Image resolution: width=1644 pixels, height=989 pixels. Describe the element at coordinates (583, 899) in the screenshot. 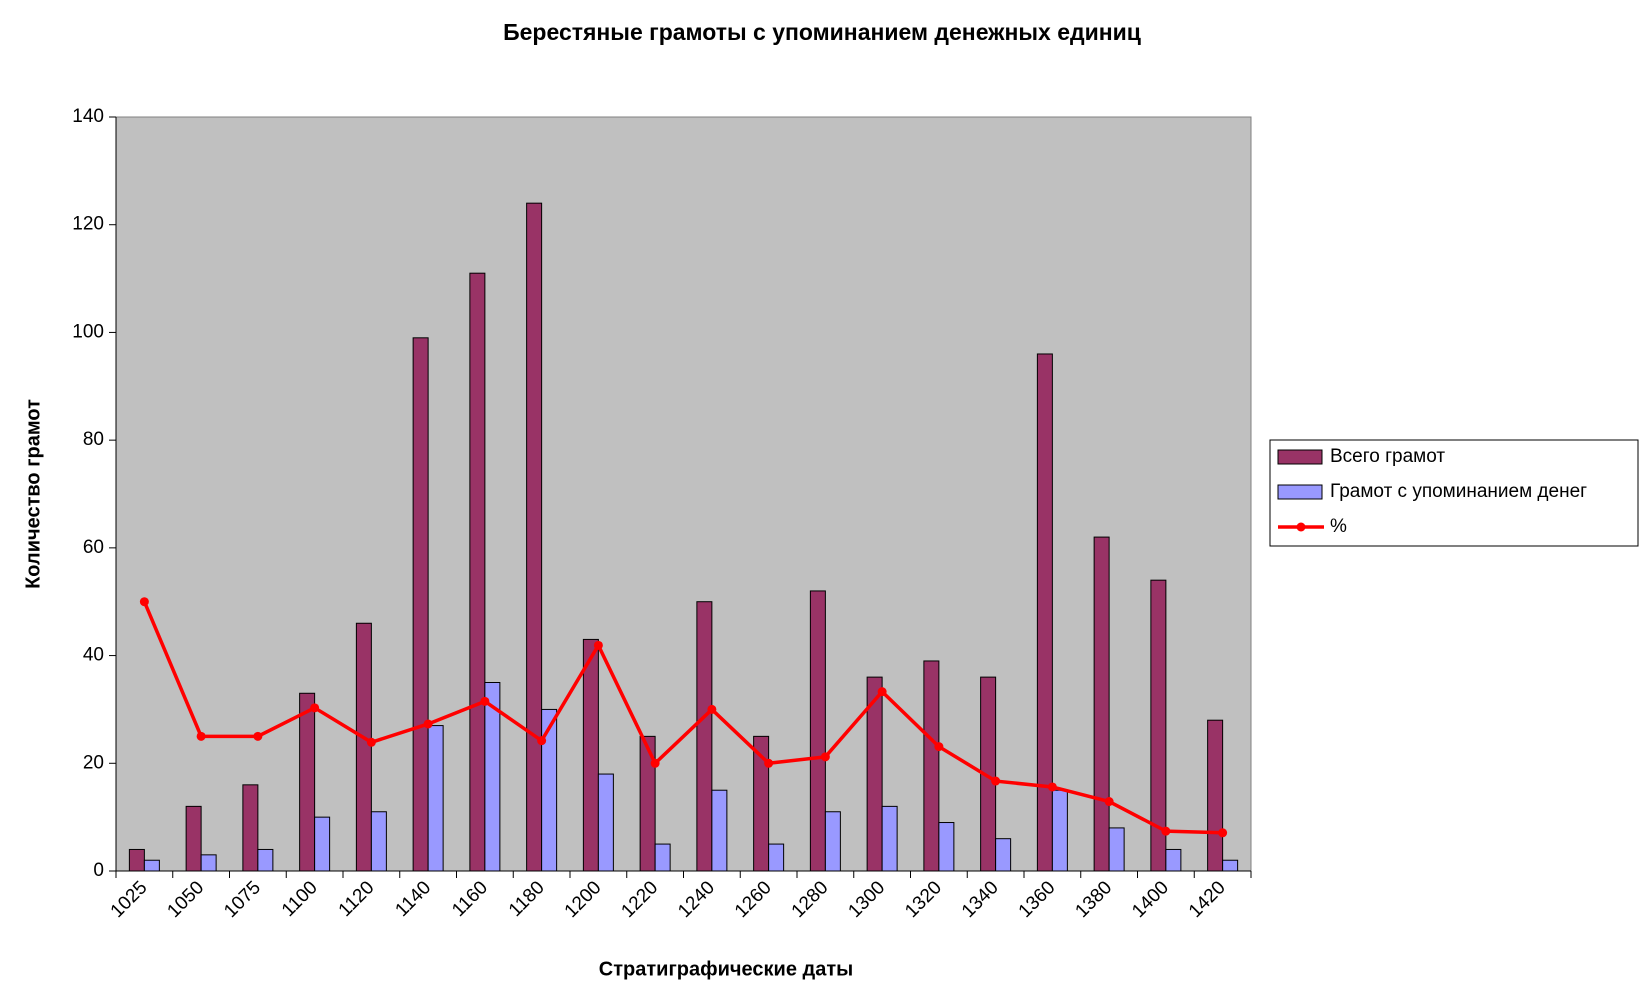

I see `x-tick-label: 1200` at that location.